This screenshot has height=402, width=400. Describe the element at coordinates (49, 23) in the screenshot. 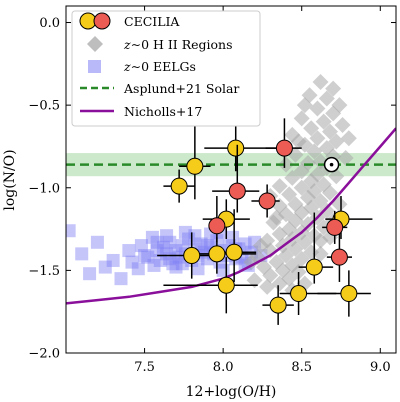

I see `y-tick-label-0: 0.0` at that location.